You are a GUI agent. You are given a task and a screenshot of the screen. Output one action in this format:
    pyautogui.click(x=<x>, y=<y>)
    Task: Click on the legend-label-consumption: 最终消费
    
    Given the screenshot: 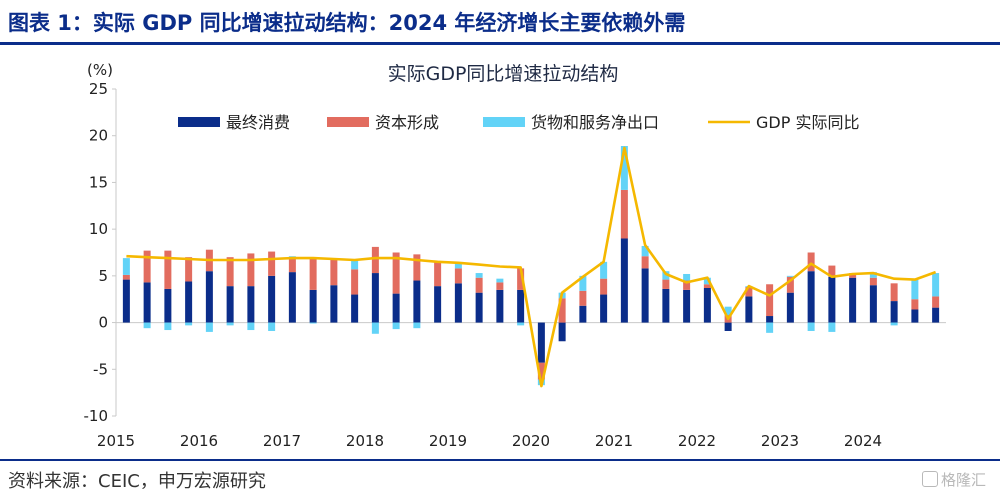 What is the action you would take?
    pyautogui.click(x=258, y=122)
    